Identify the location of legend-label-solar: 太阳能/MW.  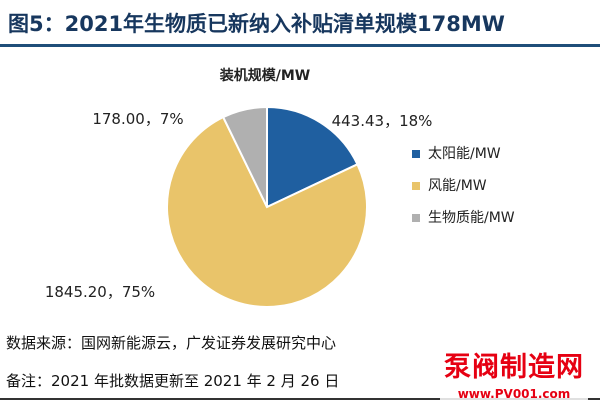
(464, 154).